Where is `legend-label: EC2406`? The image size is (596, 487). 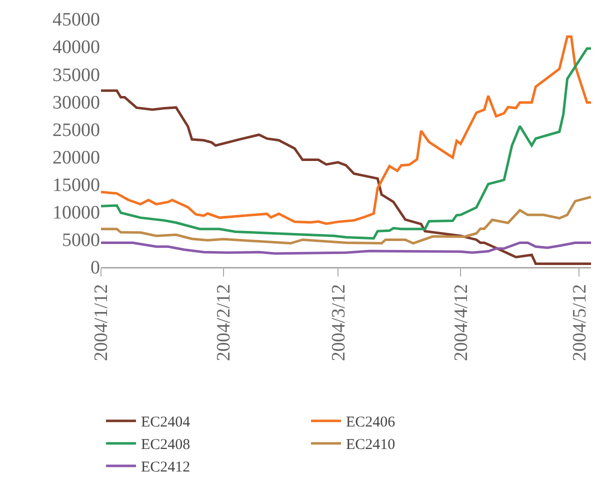 legend-label: EC2406 is located at coordinates (371, 422).